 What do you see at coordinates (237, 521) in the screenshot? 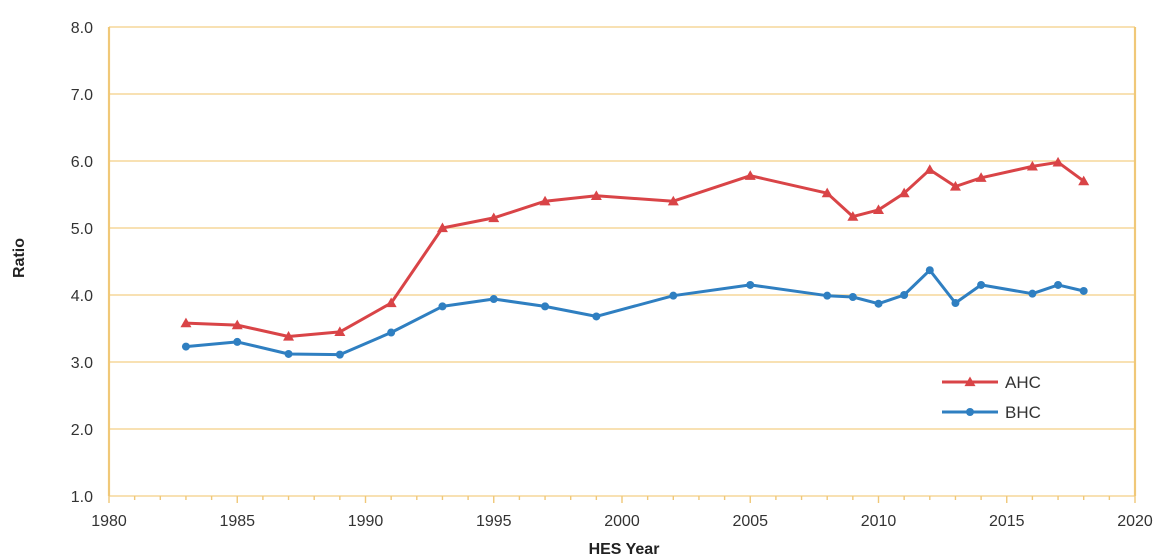
I see `x-tick-label: 1985` at bounding box center [237, 521].